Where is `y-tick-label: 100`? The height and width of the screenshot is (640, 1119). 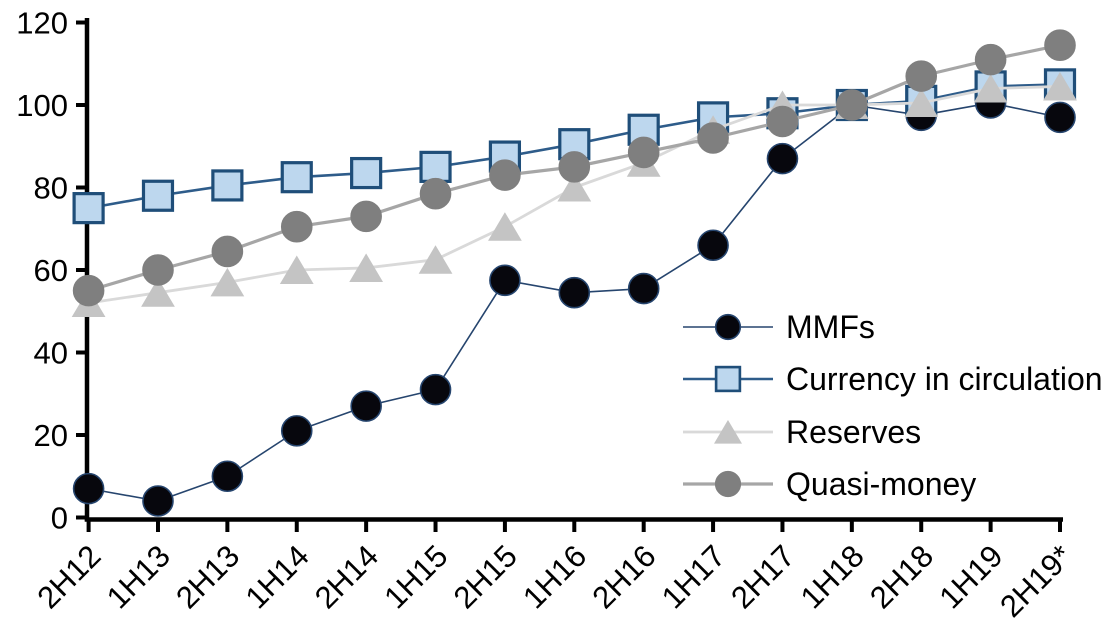 y-tick-label: 100 is located at coordinates (42, 105).